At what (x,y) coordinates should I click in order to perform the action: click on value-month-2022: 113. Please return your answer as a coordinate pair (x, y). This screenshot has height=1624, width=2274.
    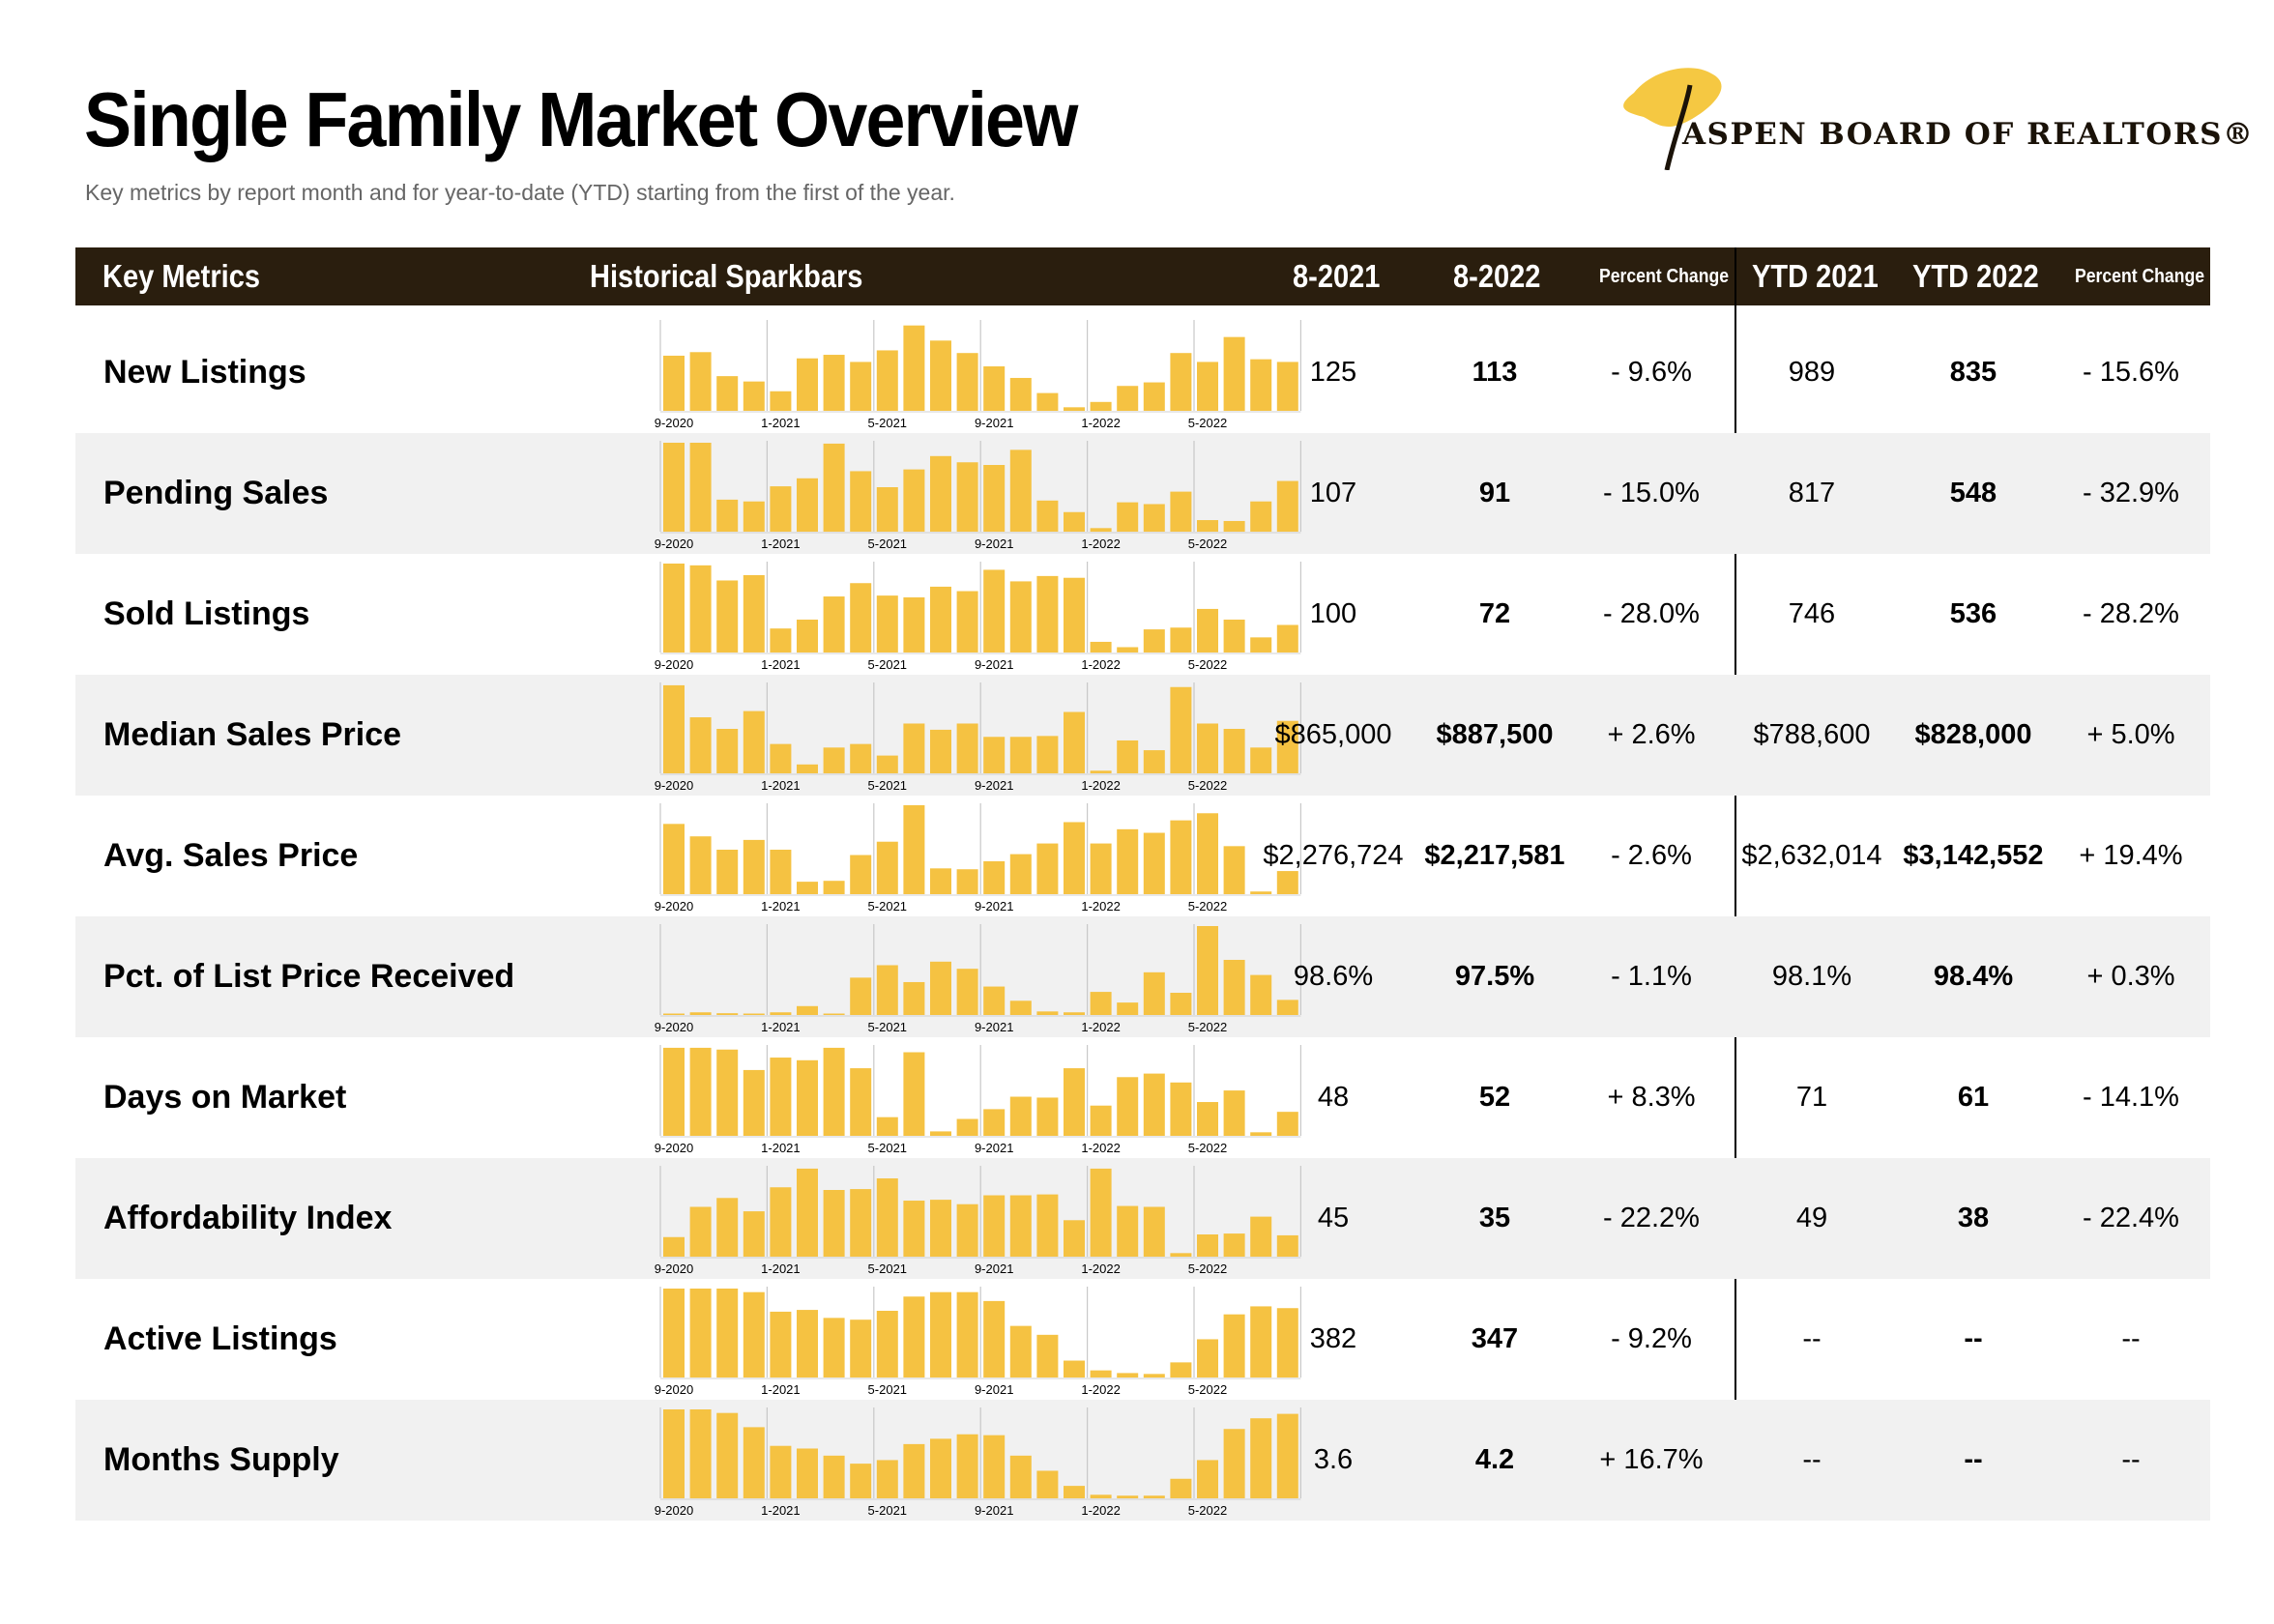
    Looking at the image, I should click on (1495, 372).